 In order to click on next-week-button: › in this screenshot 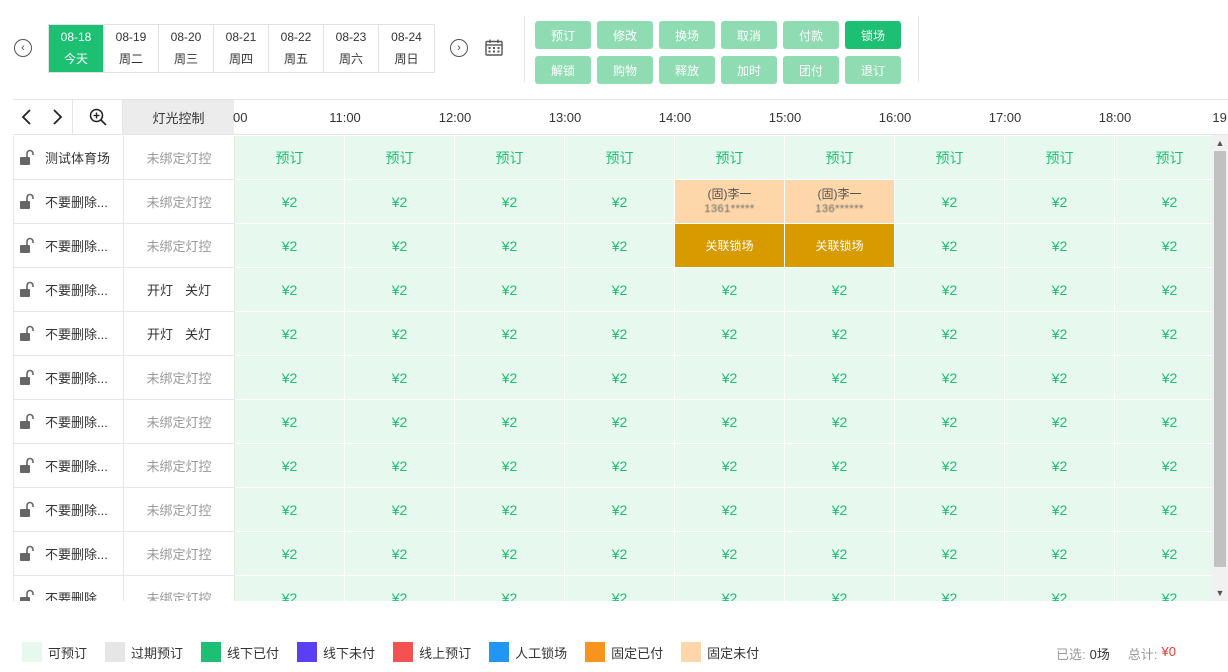, I will do `click(459, 48)`.